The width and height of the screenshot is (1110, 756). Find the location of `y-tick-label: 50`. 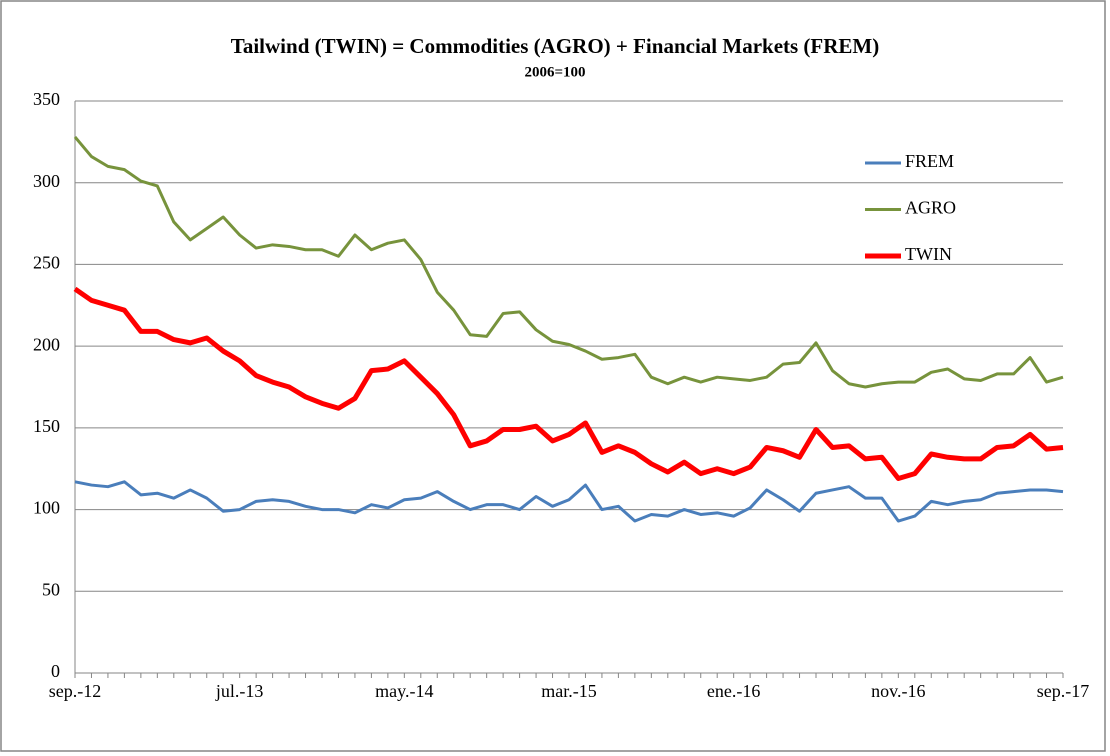

y-tick-label: 50 is located at coordinates (51, 589).